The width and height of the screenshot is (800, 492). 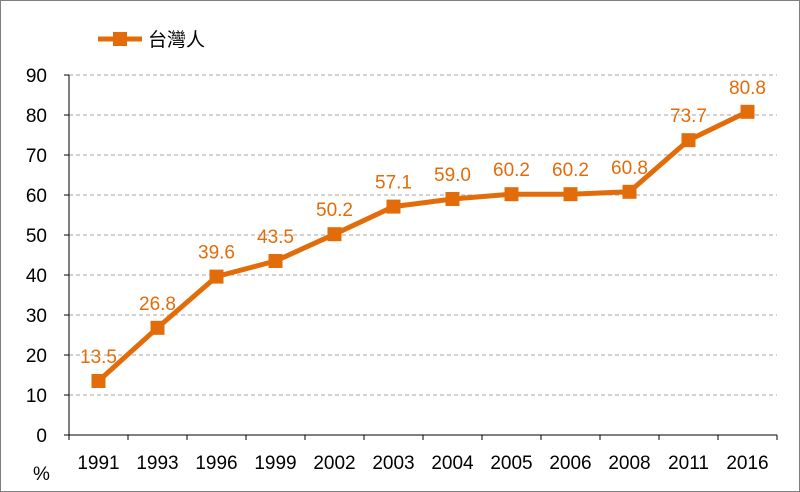 I want to click on data-label: 60.8, so click(x=629, y=168).